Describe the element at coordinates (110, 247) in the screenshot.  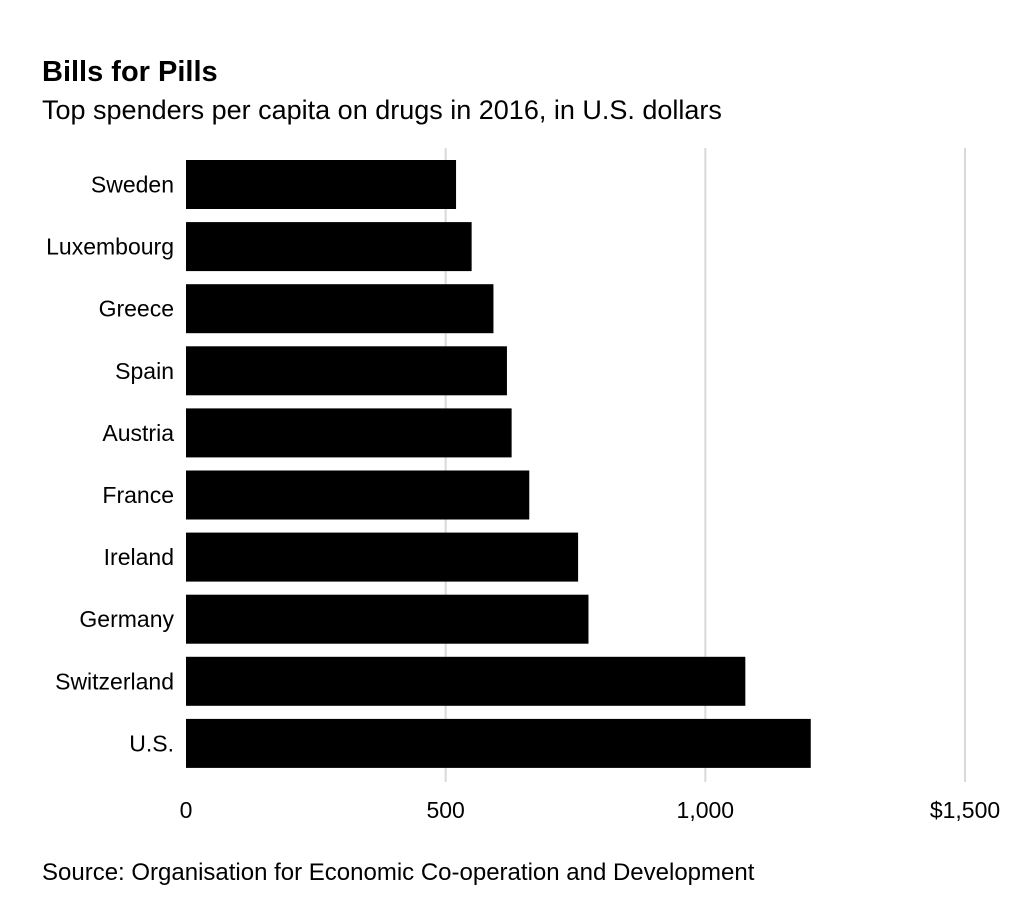
I see `category-label: Luxembourg` at that location.